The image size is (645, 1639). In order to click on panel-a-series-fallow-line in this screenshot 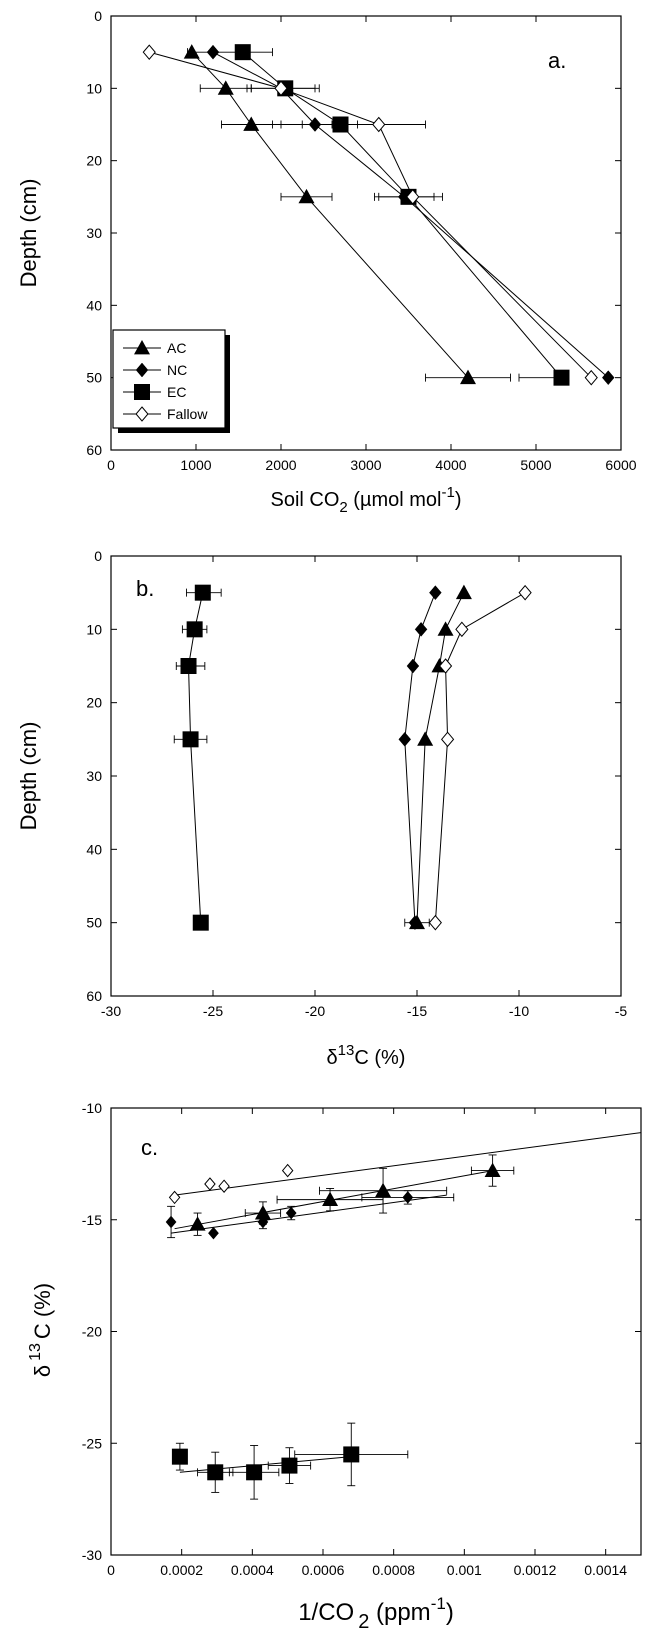, I will do `click(370, 215)`.